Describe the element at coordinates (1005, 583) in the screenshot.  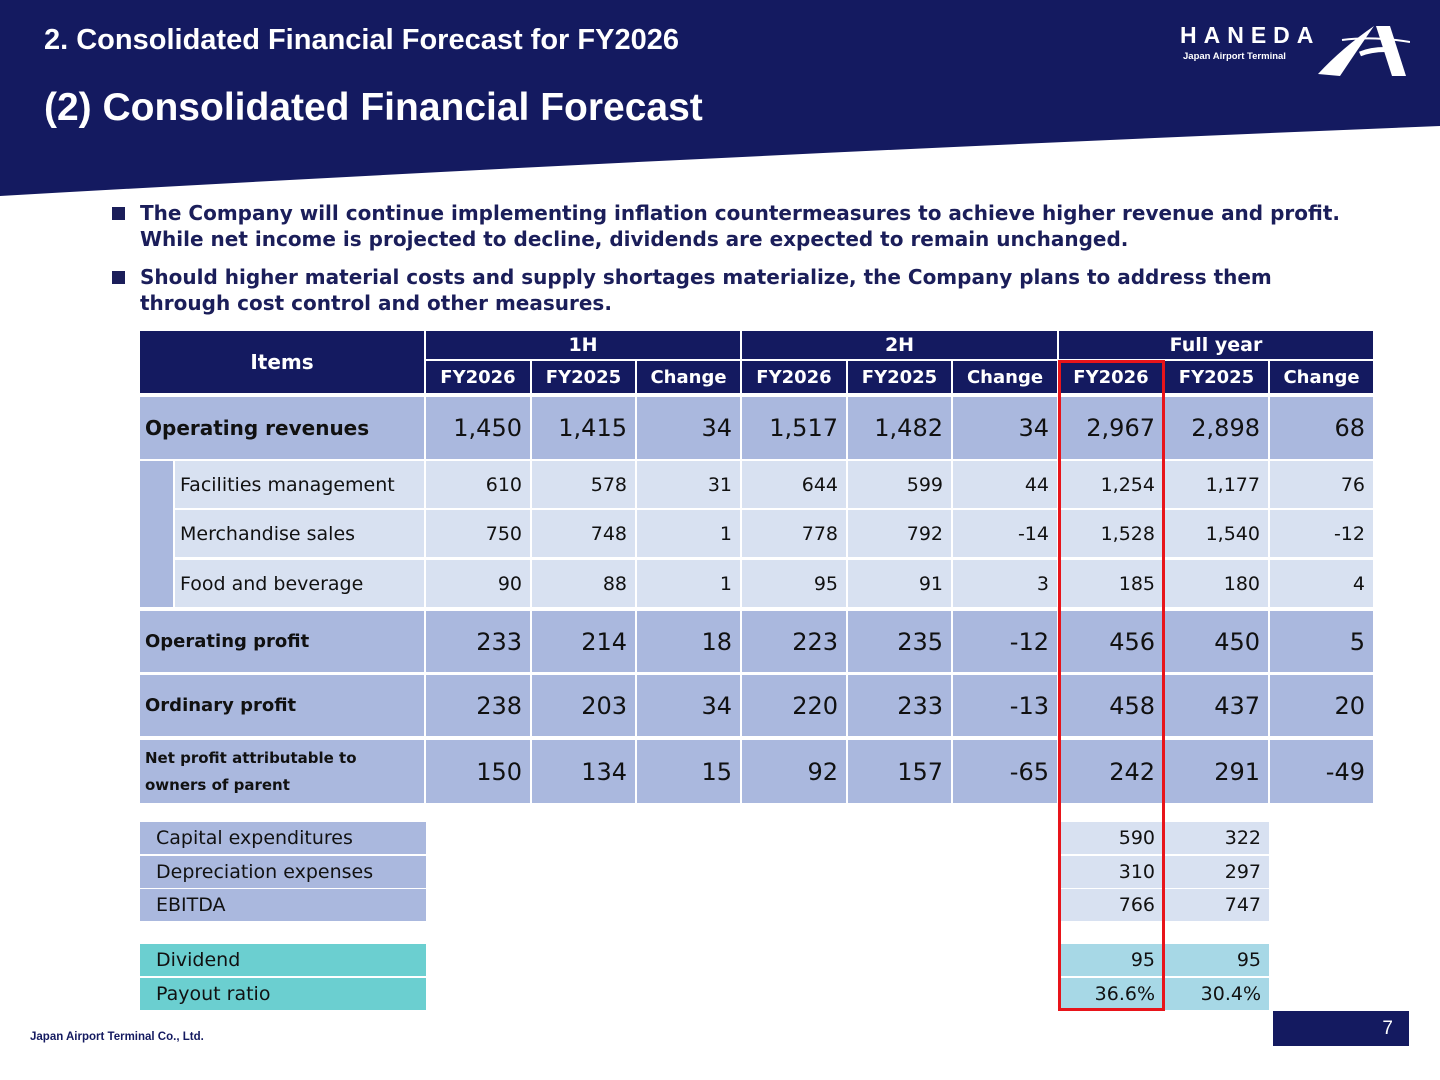
I see `table-cell: 3` at that location.